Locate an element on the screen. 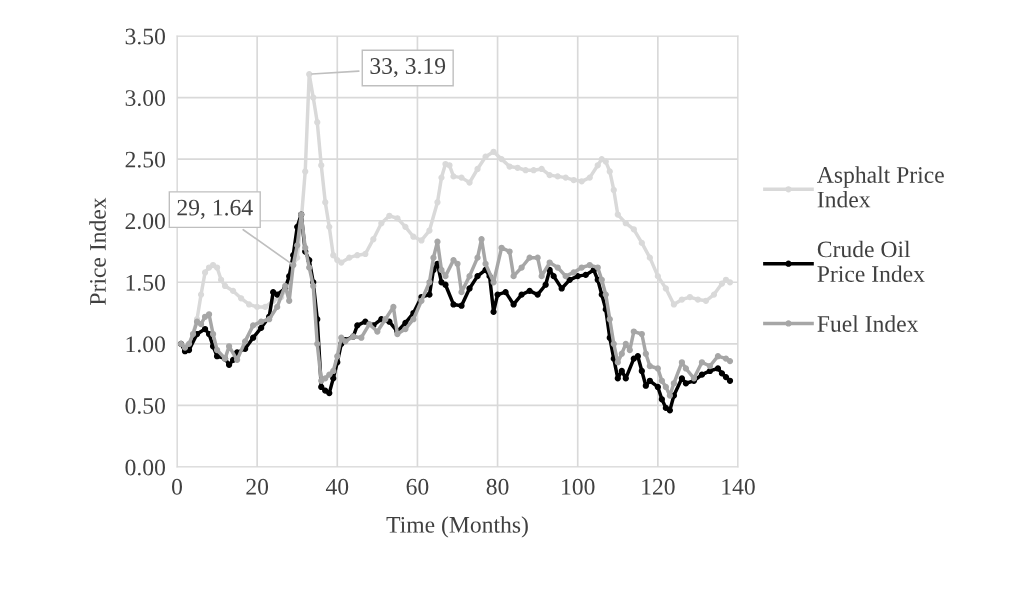  y-tick-label: 2.00 is located at coordinates (145, 221).